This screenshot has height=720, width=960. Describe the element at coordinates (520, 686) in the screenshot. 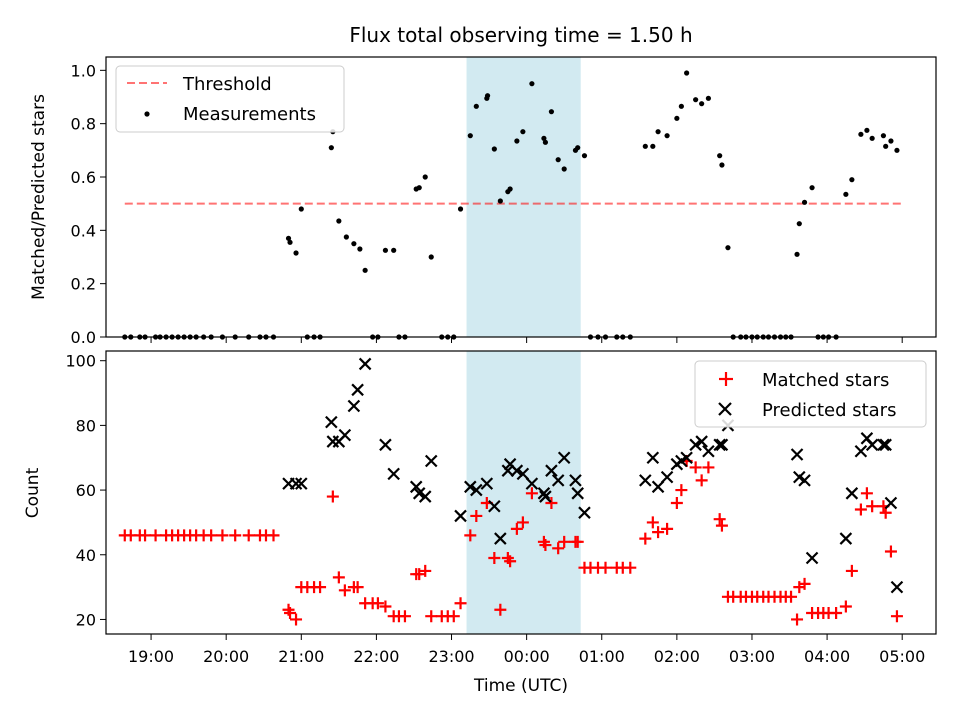

I see `x-axis-label: Time (UTC)` at that location.